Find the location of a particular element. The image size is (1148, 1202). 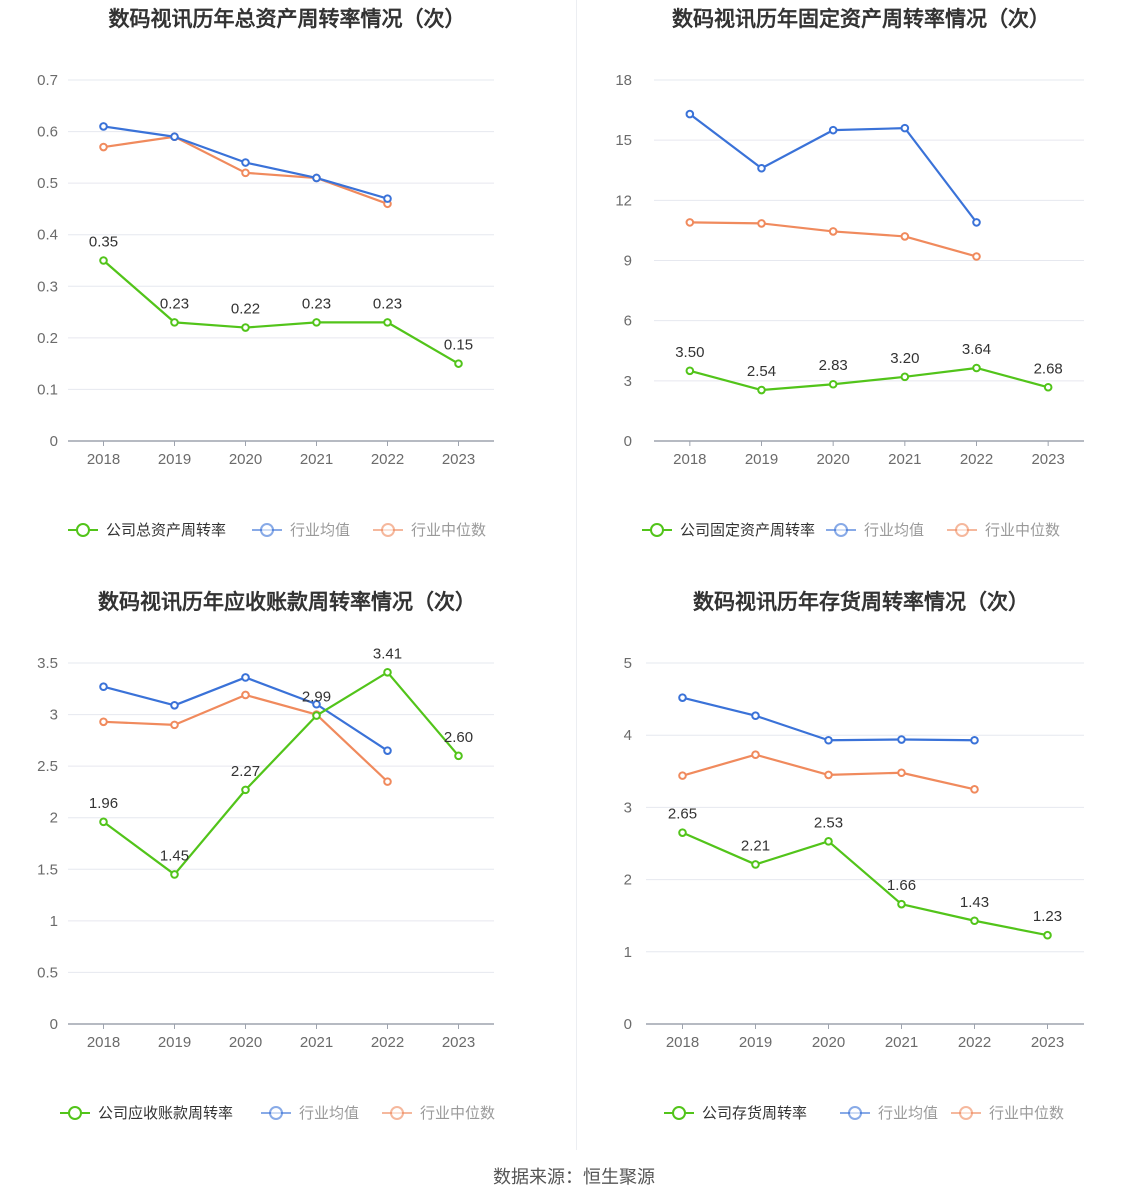

y-tick-label: 3.5 is located at coordinates (47, 663).